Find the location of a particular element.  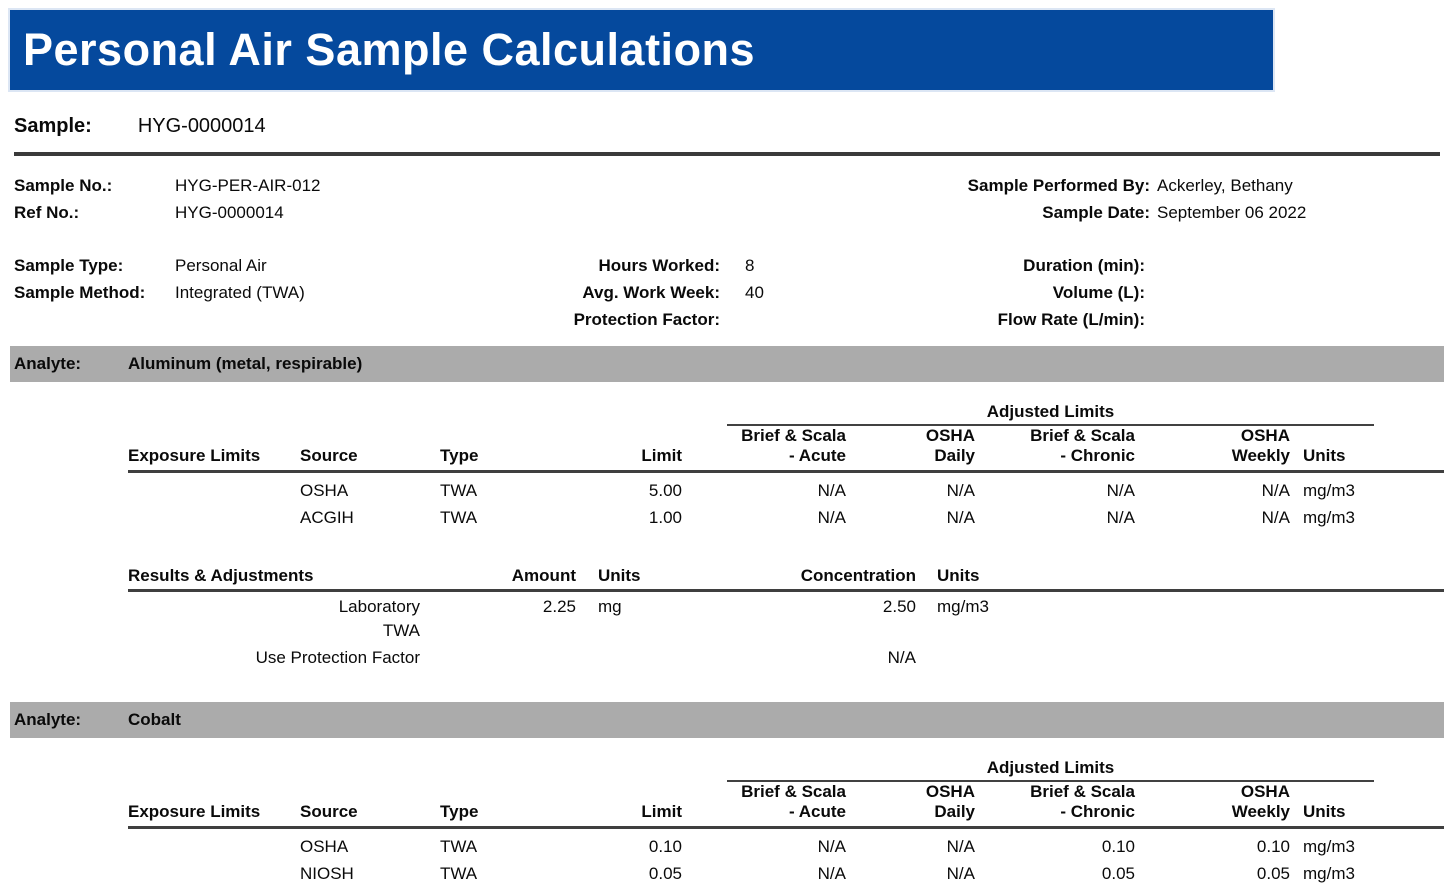

avg-work-week-row: Avg. Work Week: 40 is located at coordinates (674, 292).